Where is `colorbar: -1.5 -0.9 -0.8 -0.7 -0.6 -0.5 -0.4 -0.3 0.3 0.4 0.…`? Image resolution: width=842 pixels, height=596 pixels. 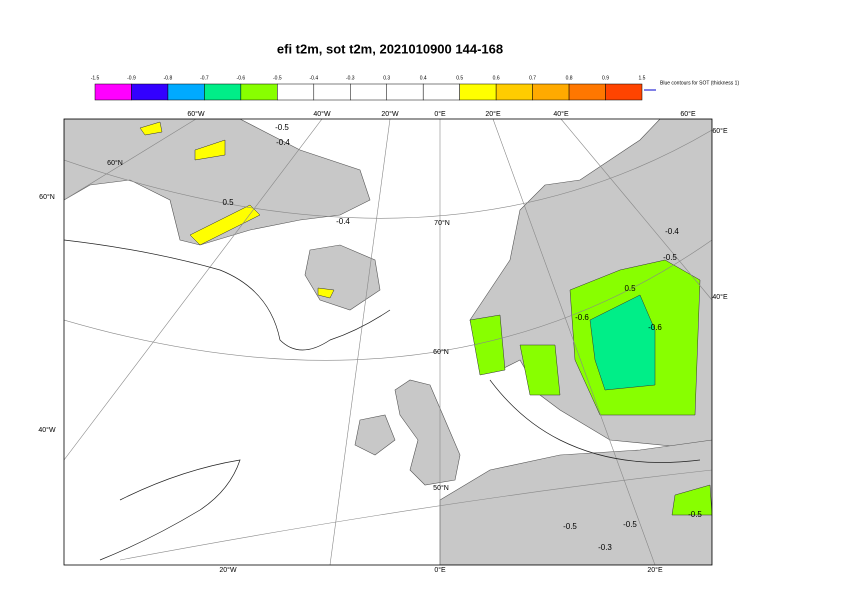 colorbar: -1.5 -0.9 -0.8 -0.7 -0.6 -0.5 -0.4 -0.3 0.3 0.4 0.… is located at coordinates (368, 88).